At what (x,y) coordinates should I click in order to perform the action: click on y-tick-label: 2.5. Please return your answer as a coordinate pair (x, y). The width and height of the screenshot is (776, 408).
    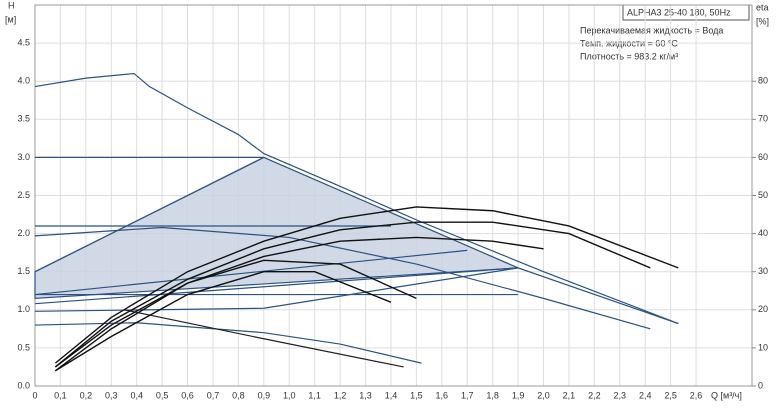
    Looking at the image, I should click on (23, 195).